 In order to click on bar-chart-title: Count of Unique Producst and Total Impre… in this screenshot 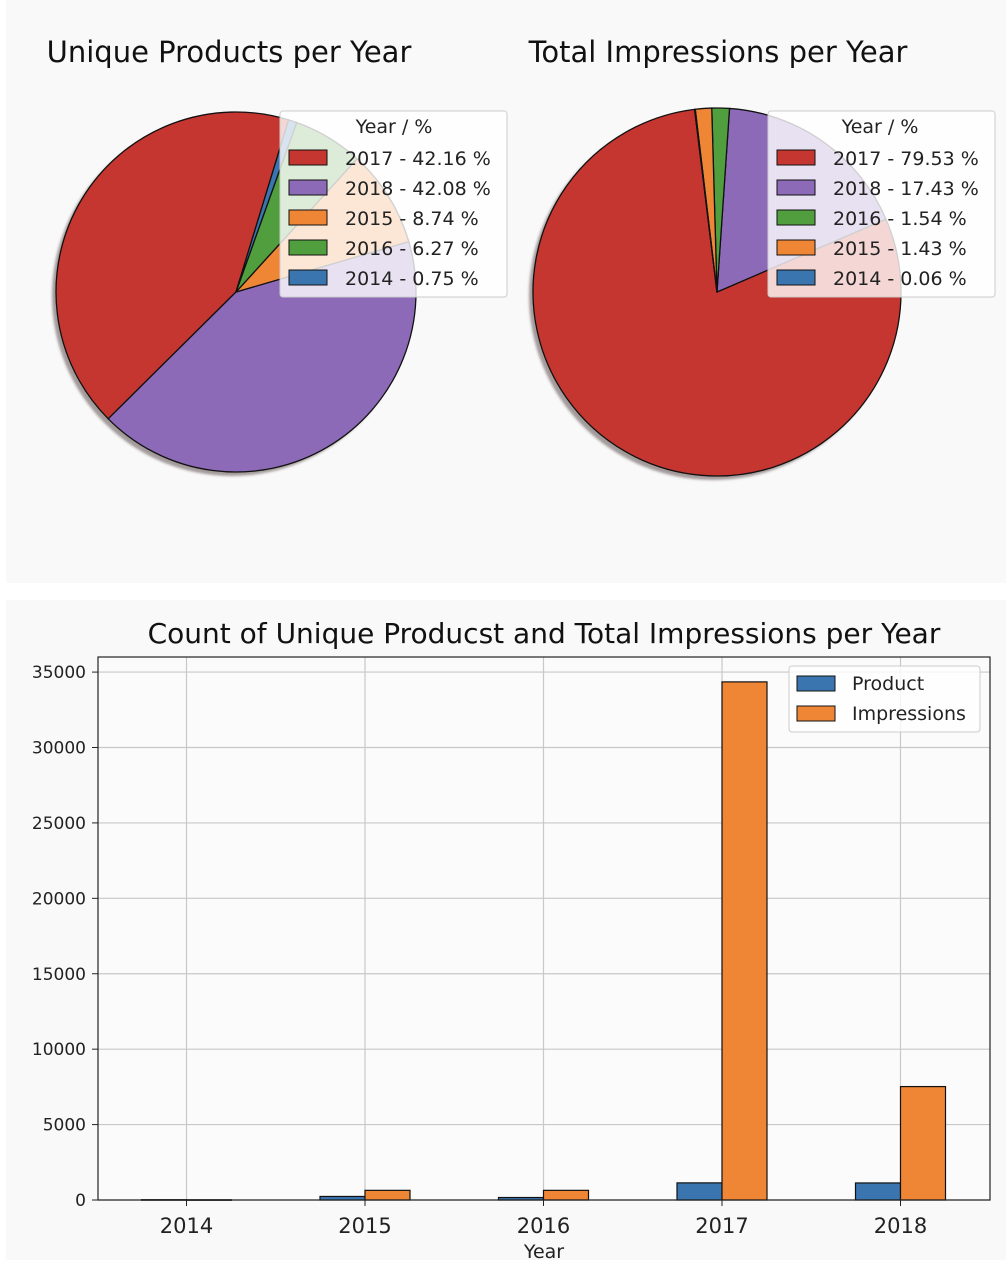, I will do `click(544, 633)`.